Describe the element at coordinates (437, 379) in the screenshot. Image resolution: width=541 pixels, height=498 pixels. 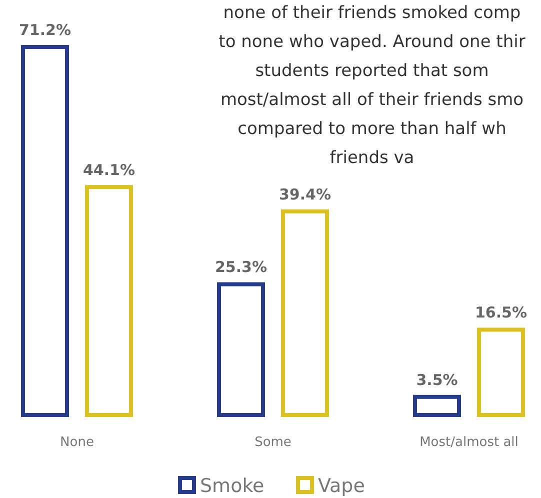
I see `data-label: 3.5%` at that location.